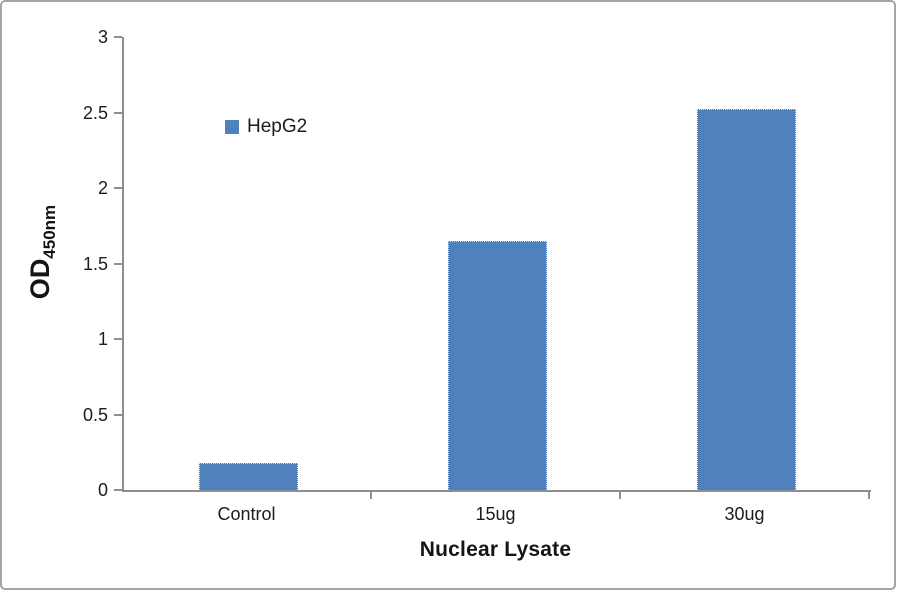 Image resolution: width=900 pixels, height=594 pixels. Describe the element at coordinates (95, 112) in the screenshot. I see `y-tick-label: 2.5` at that location.